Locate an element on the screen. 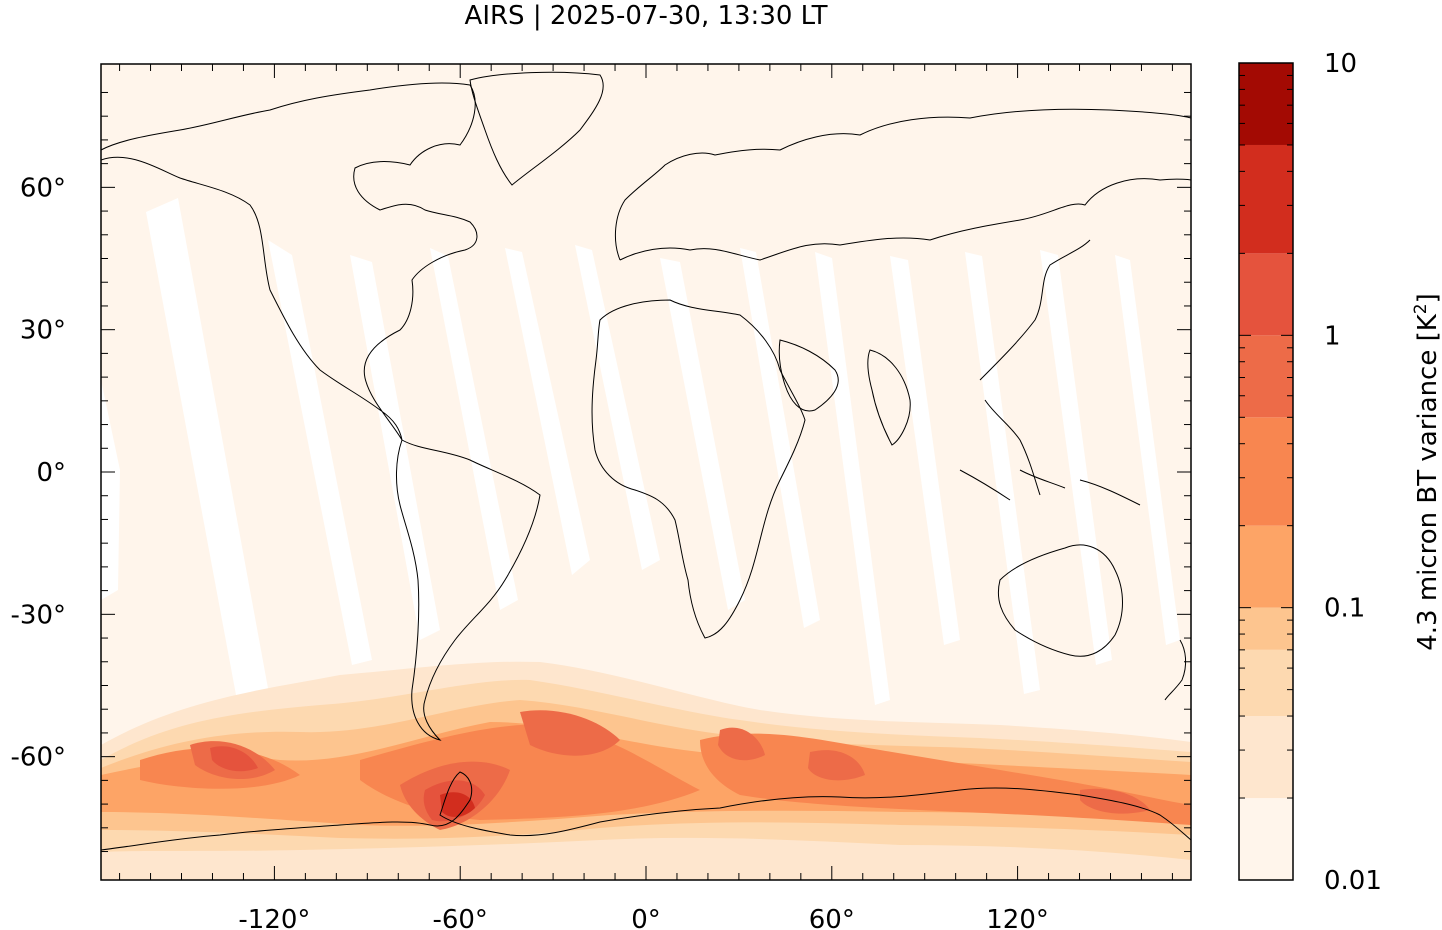 Image resolution: width=1442 pixels, height=930 pixels. colorbar-ticks is located at coordinates (1266, 471).